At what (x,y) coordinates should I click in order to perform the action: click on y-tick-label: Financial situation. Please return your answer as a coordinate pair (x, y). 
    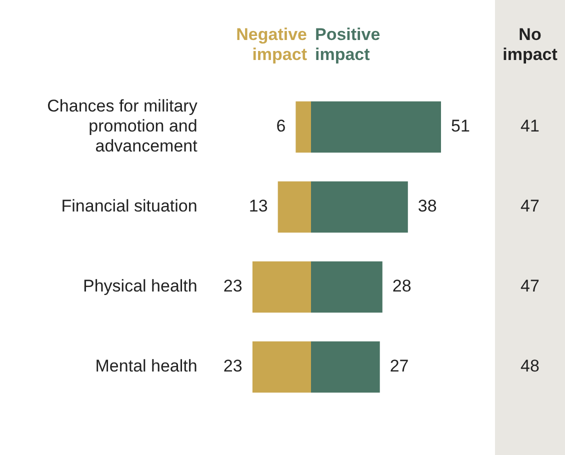
    Looking at the image, I should click on (129, 206).